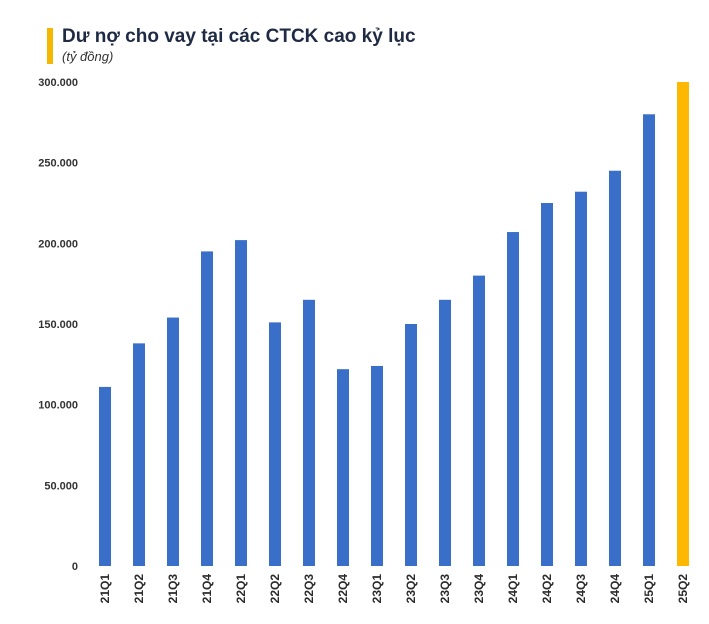 The width and height of the screenshot is (709, 624). I want to click on x-tick-label: 21Q2, so click(139, 589).